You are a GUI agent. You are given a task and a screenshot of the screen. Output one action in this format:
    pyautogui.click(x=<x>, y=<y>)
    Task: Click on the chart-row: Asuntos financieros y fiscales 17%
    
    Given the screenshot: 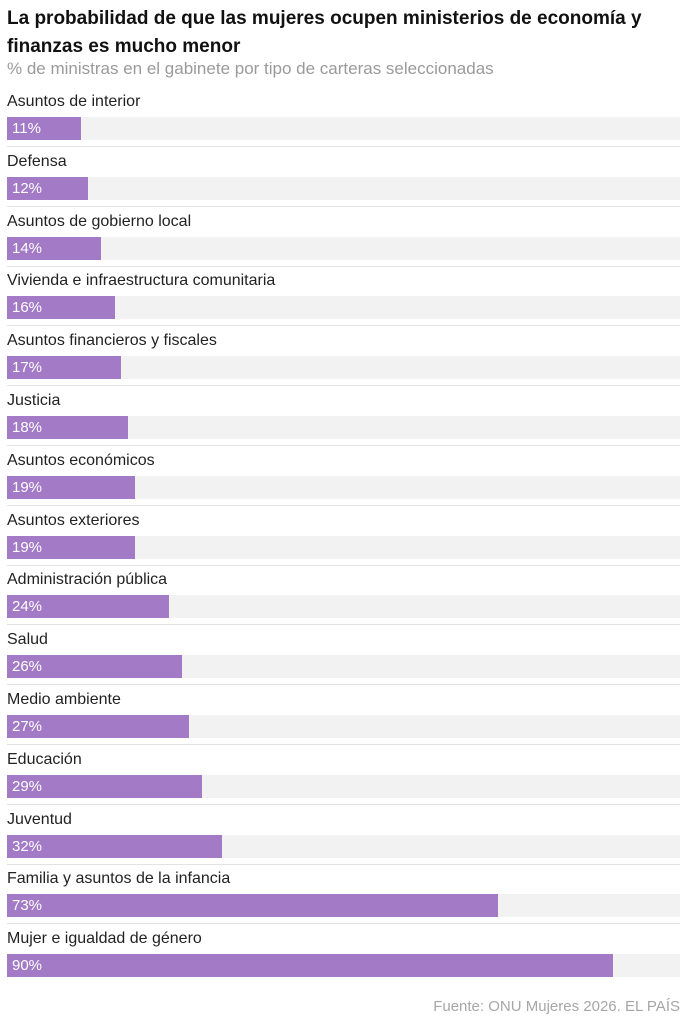 What is the action you would take?
    pyautogui.click(x=343, y=357)
    